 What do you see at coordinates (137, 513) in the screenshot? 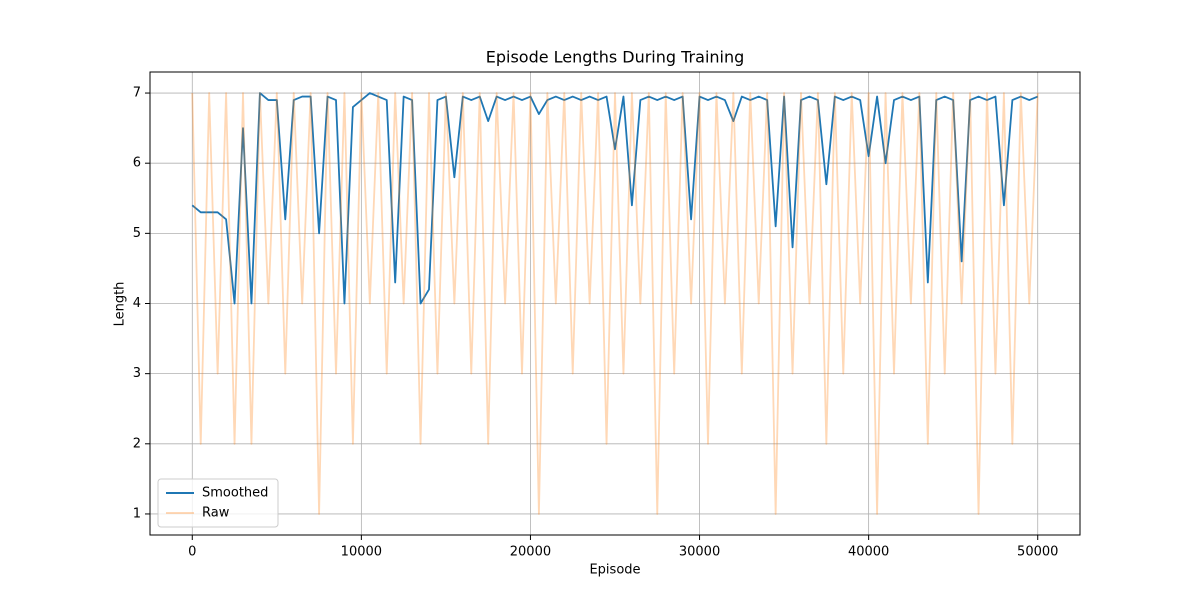
I see `y-tick-label: 1` at bounding box center [137, 513].